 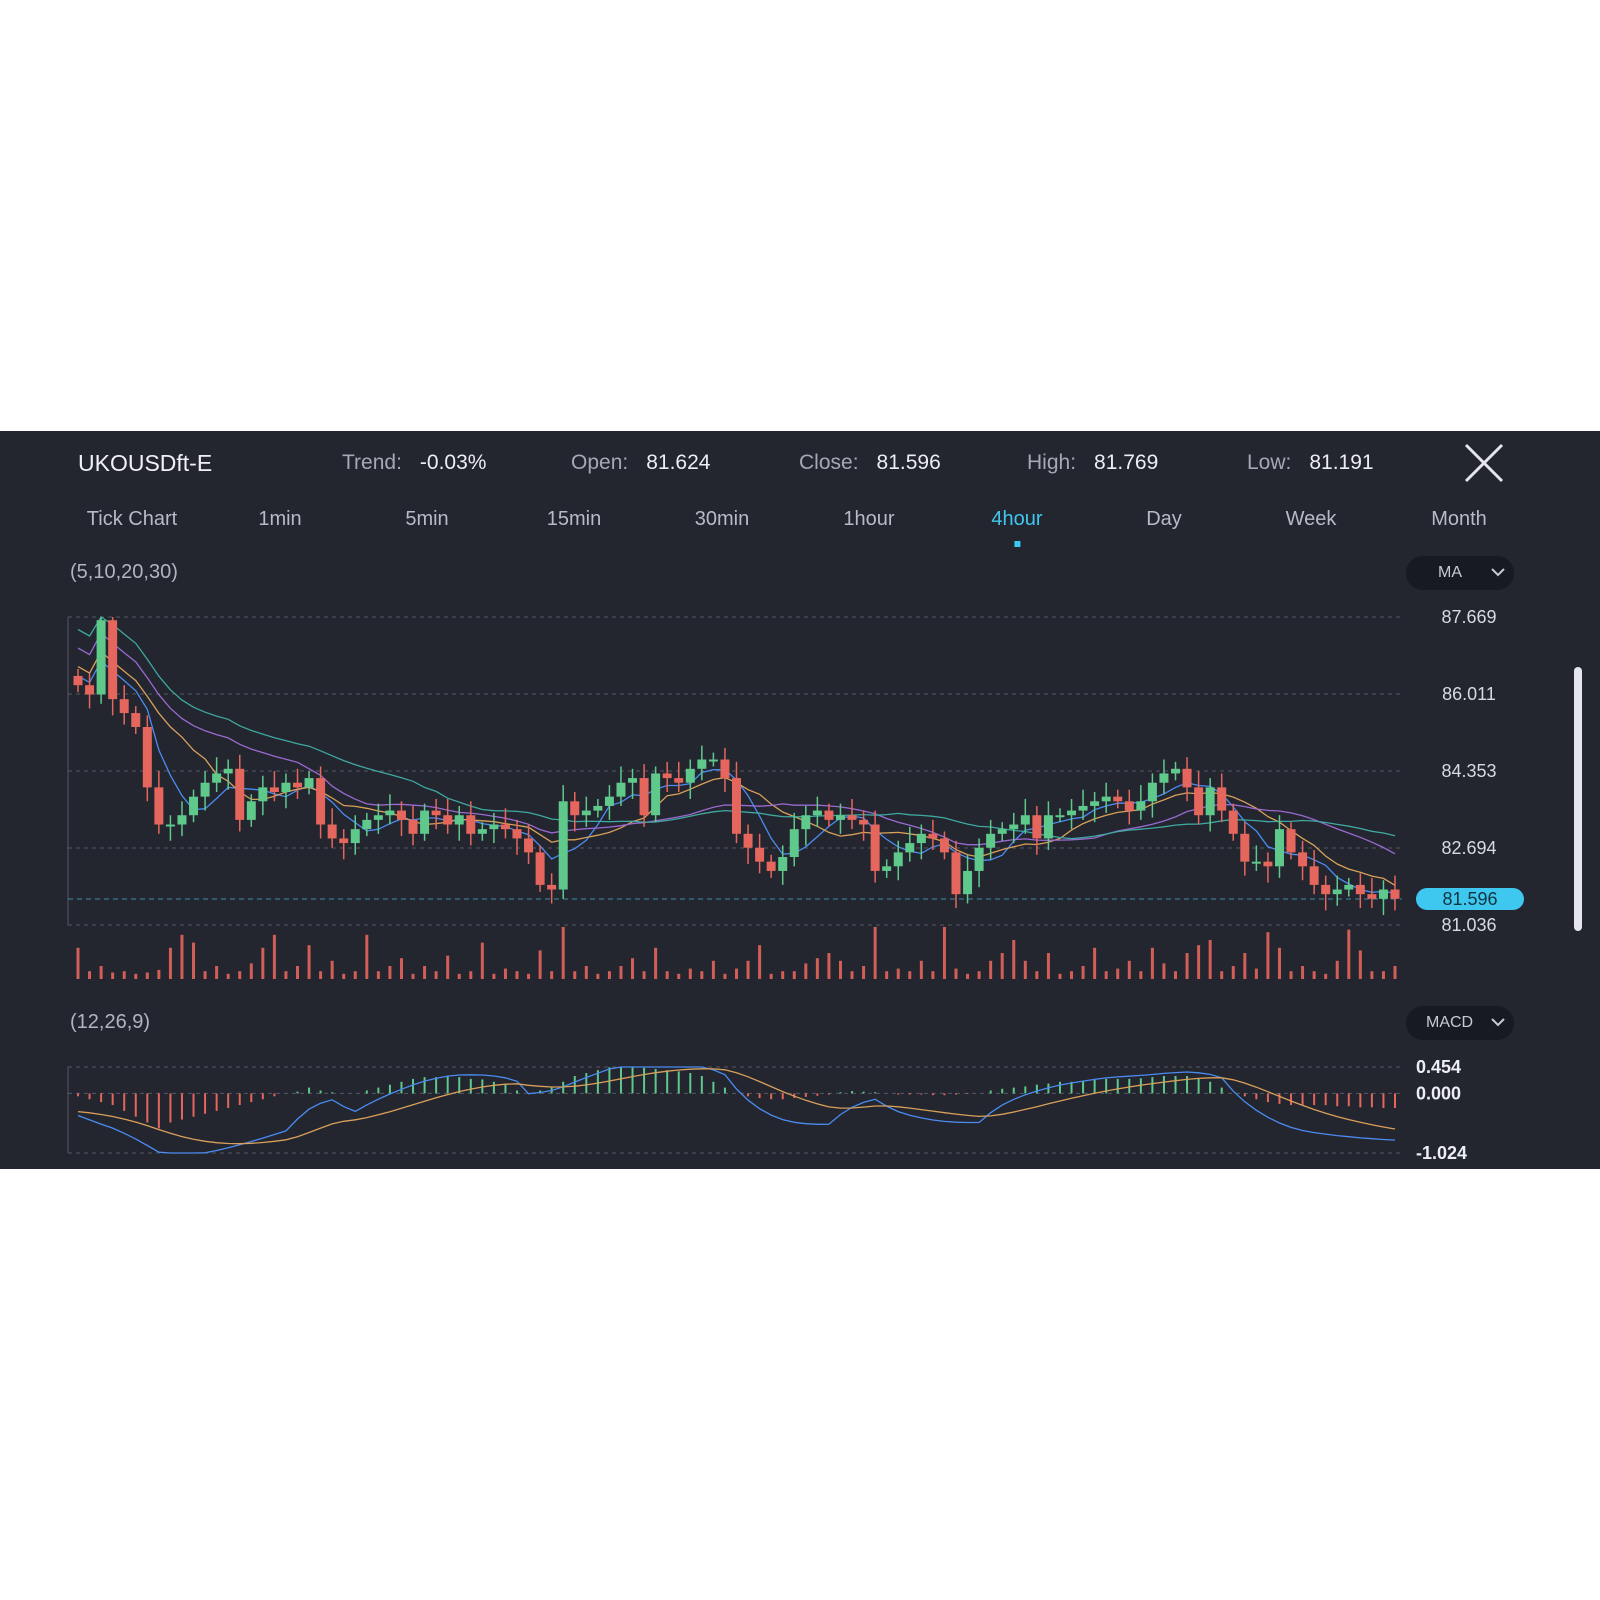 What do you see at coordinates (1578, 799) in the screenshot?
I see `vertical-scrollbar` at bounding box center [1578, 799].